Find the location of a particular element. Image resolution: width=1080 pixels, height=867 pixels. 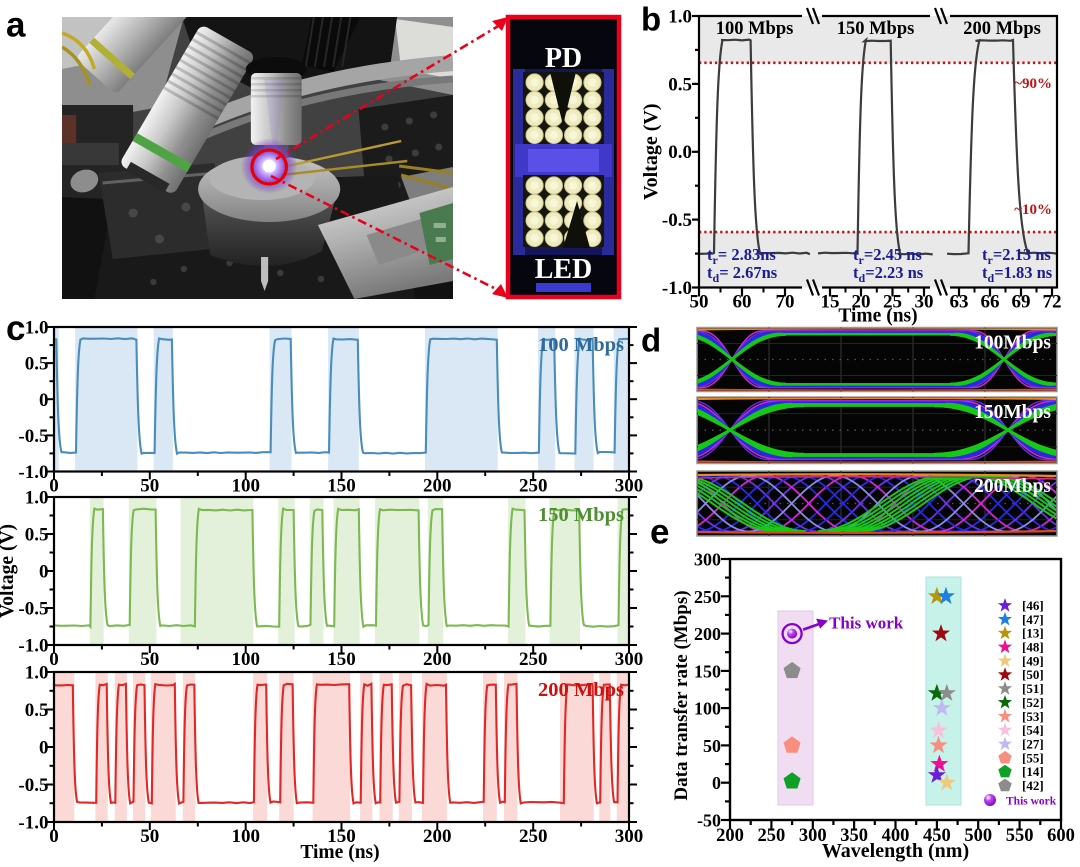

svg-text: [52] is located at coordinates (1033, 702).